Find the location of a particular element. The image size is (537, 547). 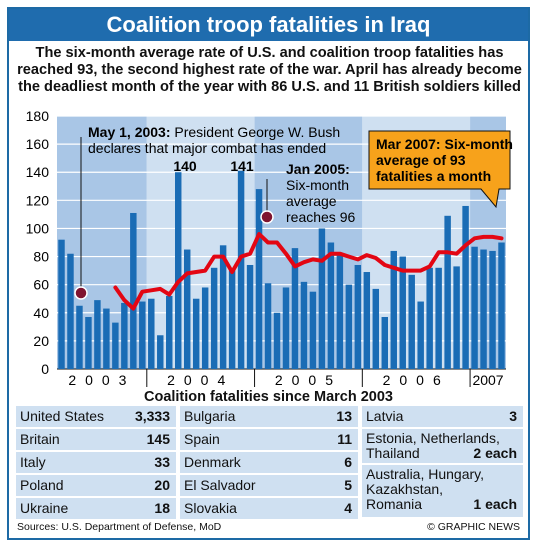

y-tick-label: 160 is located at coordinates (38, 144).